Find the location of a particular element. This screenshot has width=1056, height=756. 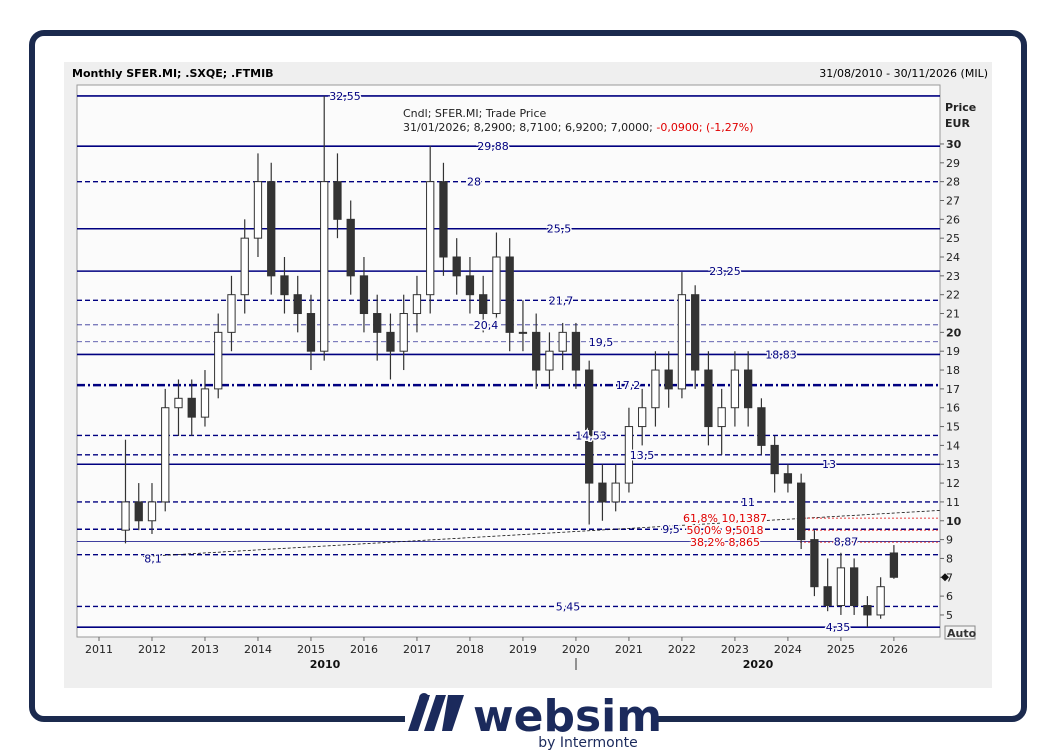

y-tick-label: 19 is located at coordinates (953, 351).